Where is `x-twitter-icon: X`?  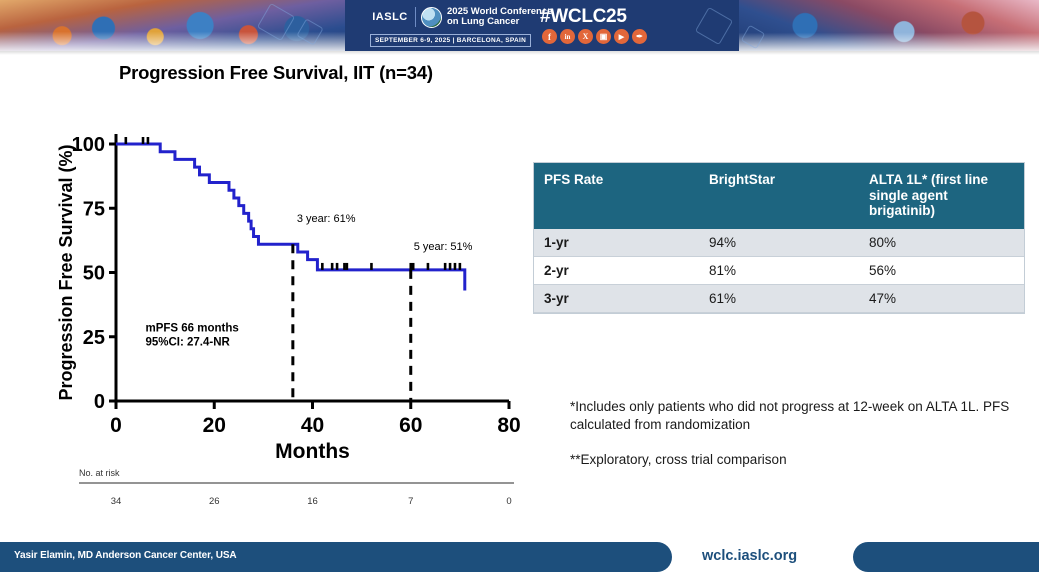 x-twitter-icon: X is located at coordinates (585, 36).